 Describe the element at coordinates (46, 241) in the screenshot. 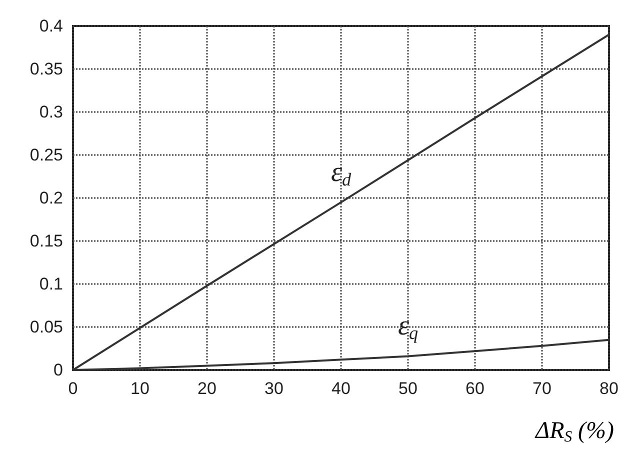

I see `y-tick-label: 0.15` at that location.